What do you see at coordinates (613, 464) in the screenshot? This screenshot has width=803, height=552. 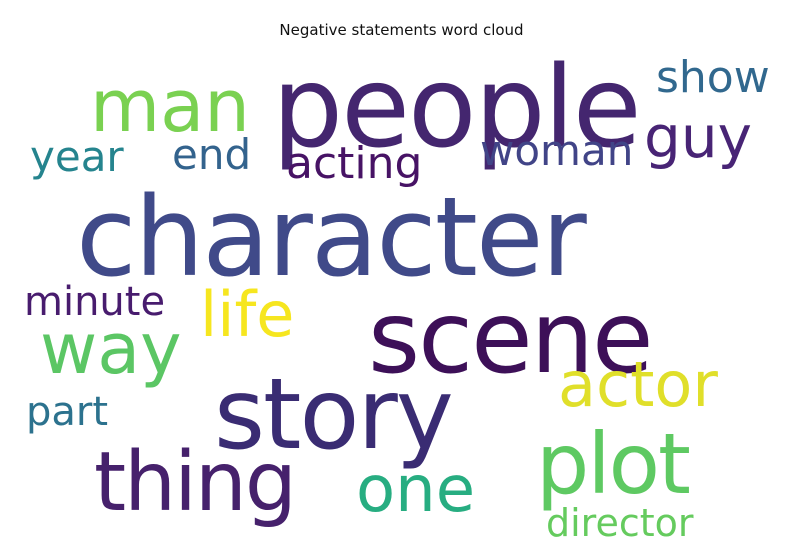 I see `word-plot: plot` at bounding box center [613, 464].